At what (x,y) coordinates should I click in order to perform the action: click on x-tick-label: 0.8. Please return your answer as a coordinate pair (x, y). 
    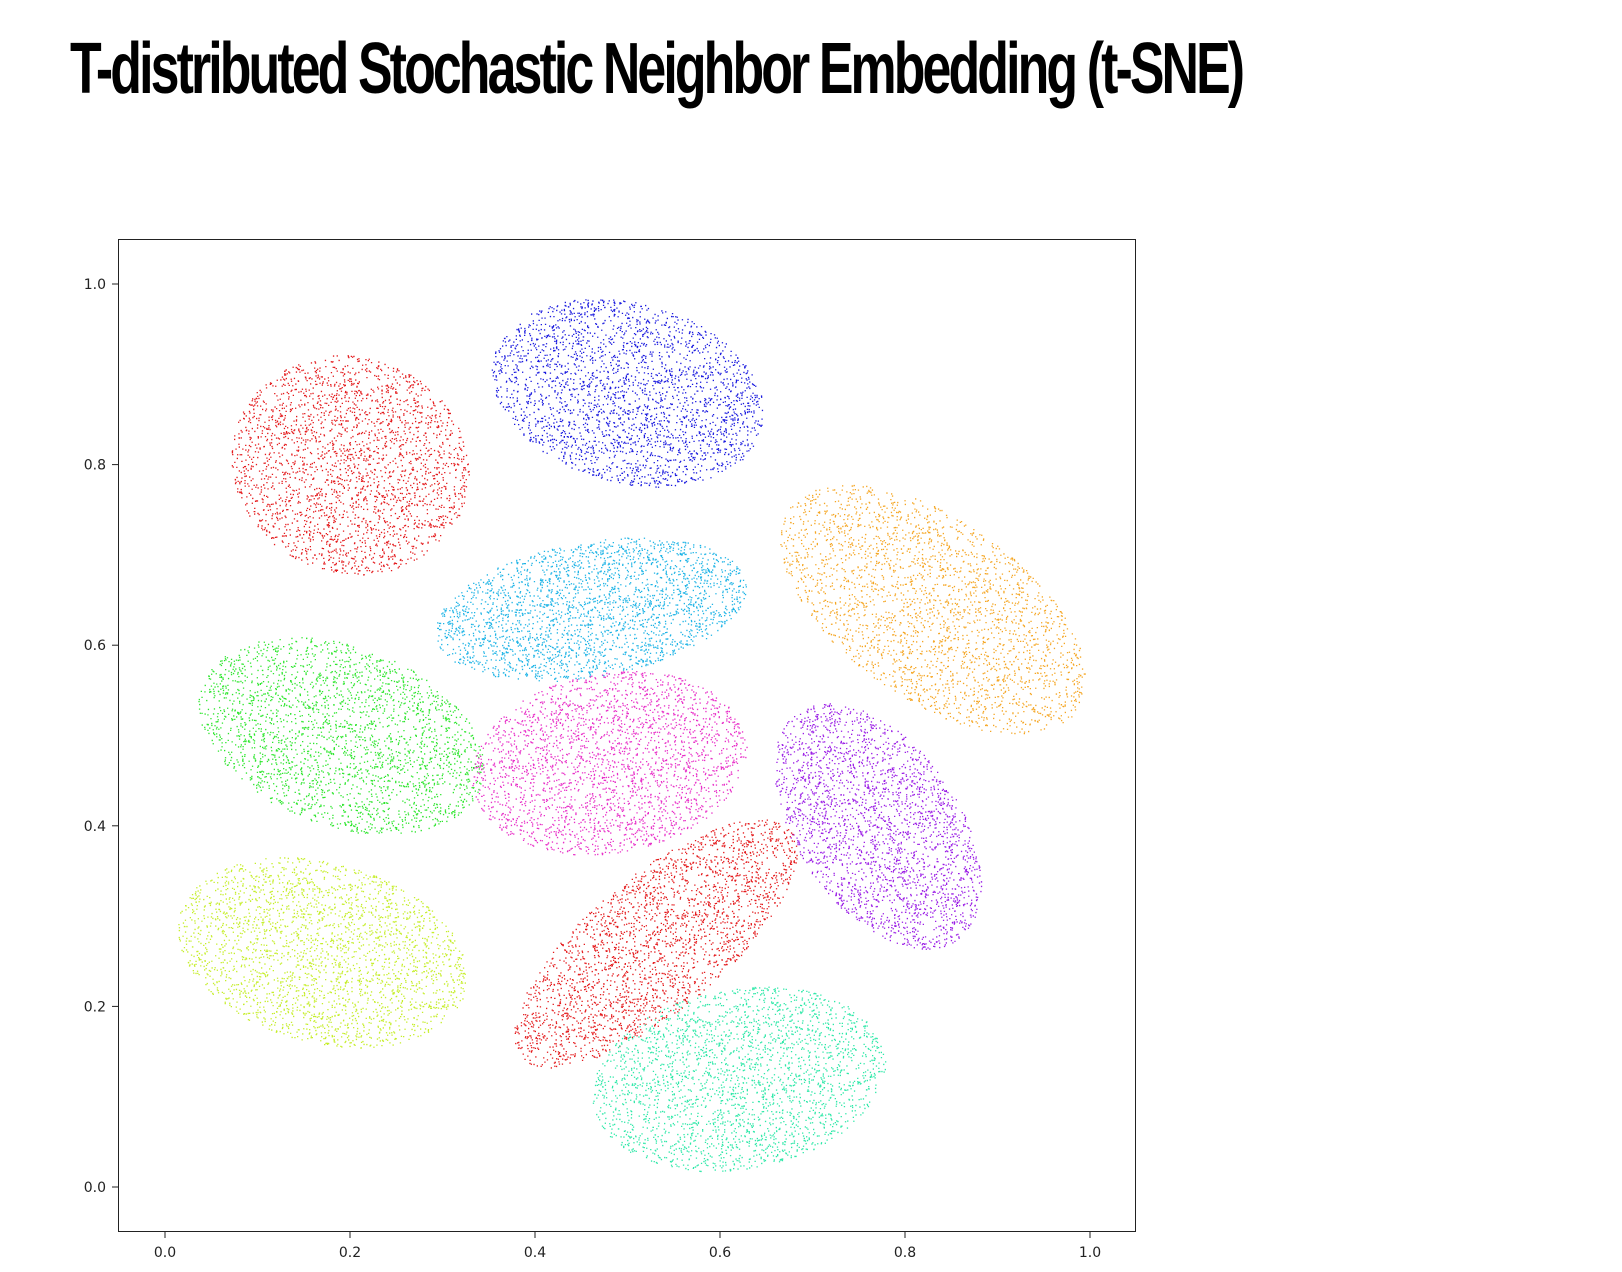
    Looking at the image, I should click on (905, 1253).